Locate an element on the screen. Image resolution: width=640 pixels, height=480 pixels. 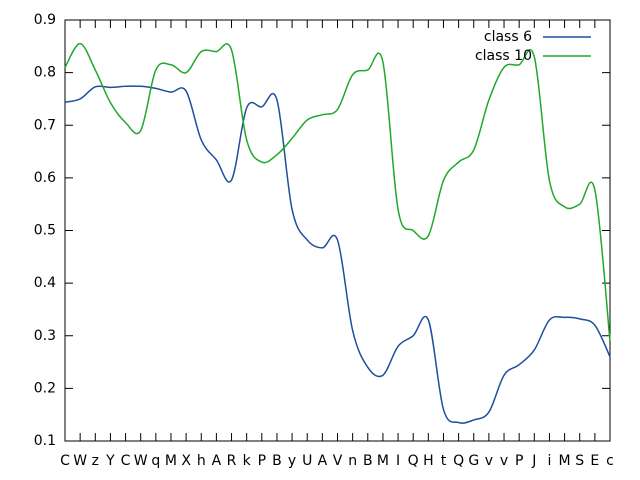
legend-label: class 10 is located at coordinates (503, 56).